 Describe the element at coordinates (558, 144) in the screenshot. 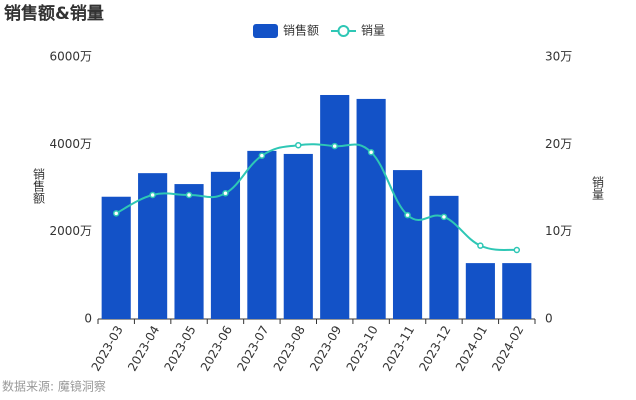

I see `y2-tick-label: 20万` at that location.